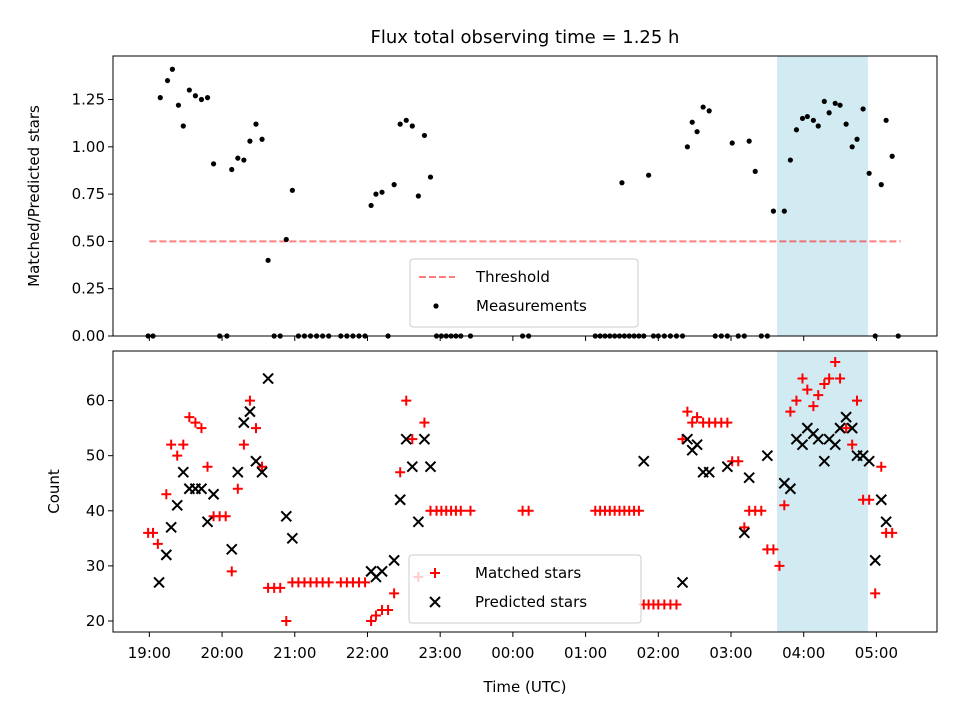  I want to click on legend-swatch, so click(435, 602).